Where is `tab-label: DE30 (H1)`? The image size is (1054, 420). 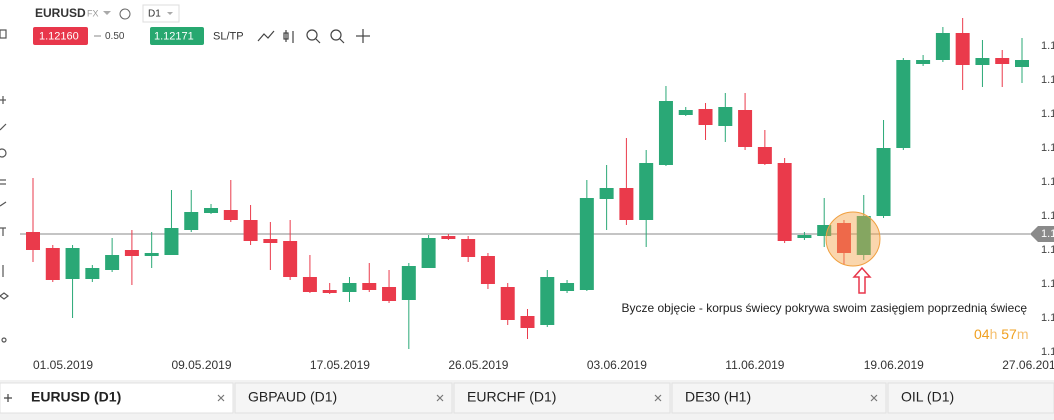 tab-label: DE30 (H1) is located at coordinates (718, 397).